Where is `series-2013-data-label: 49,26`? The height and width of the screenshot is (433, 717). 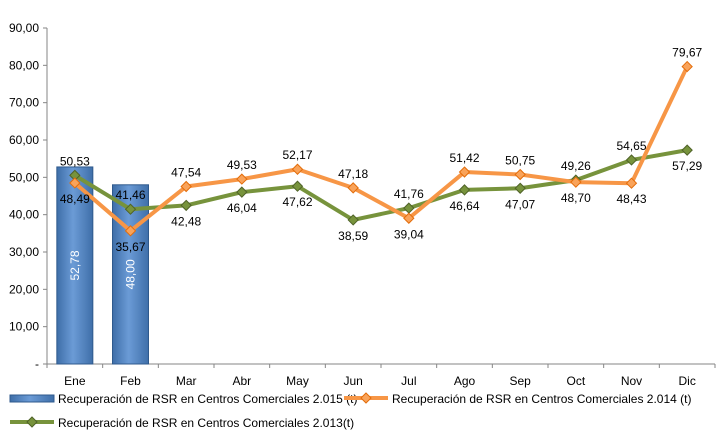
series-2013-data-label: 49,26 is located at coordinates (576, 166).